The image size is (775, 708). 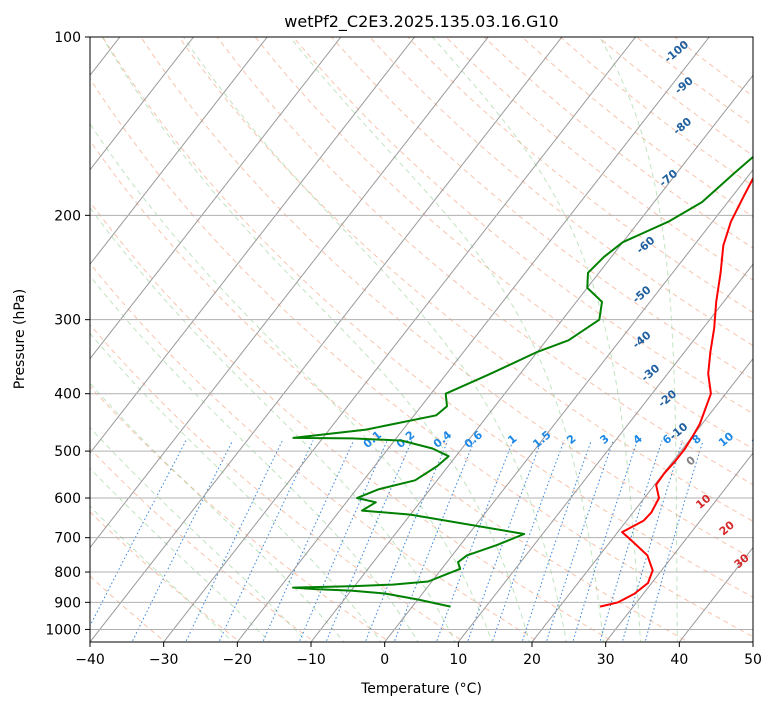 I want to click on x-tick-label: −20, so click(x=238, y=660).